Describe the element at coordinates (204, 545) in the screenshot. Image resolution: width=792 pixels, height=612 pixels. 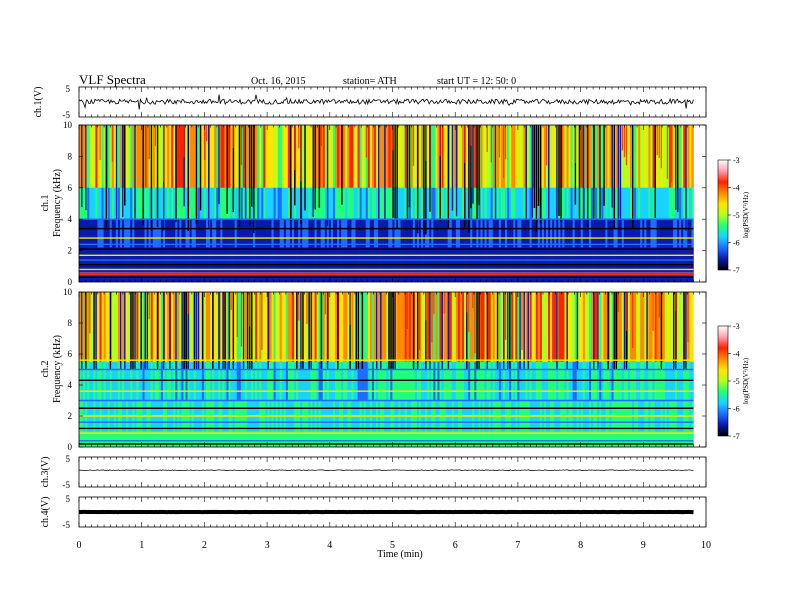
I see `x-tick-label: 2` at that location.